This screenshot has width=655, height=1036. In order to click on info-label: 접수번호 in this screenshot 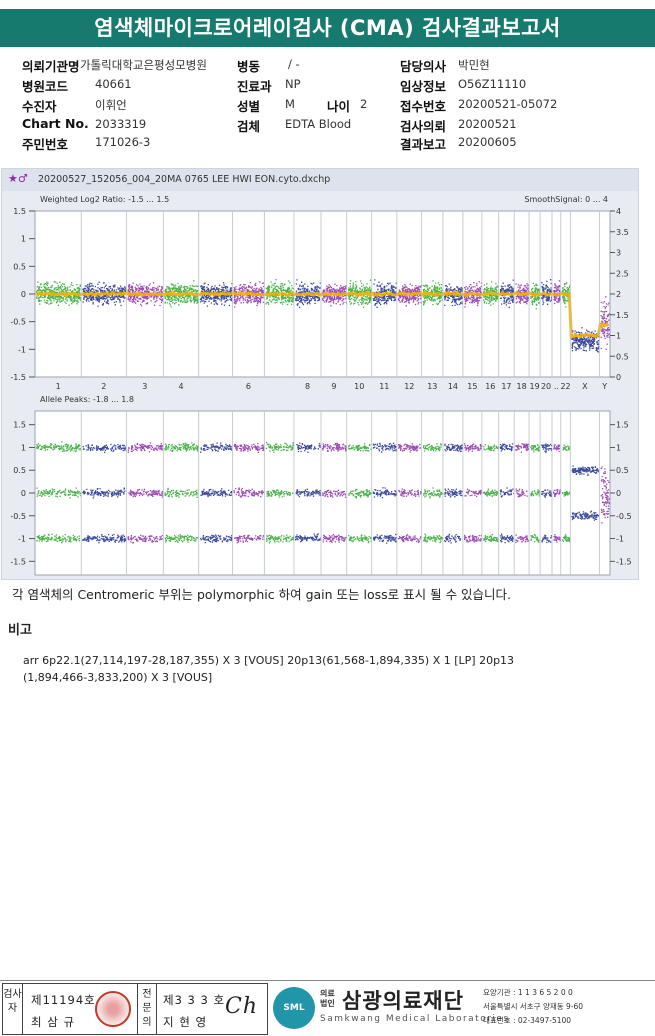, I will do `click(423, 106)`.